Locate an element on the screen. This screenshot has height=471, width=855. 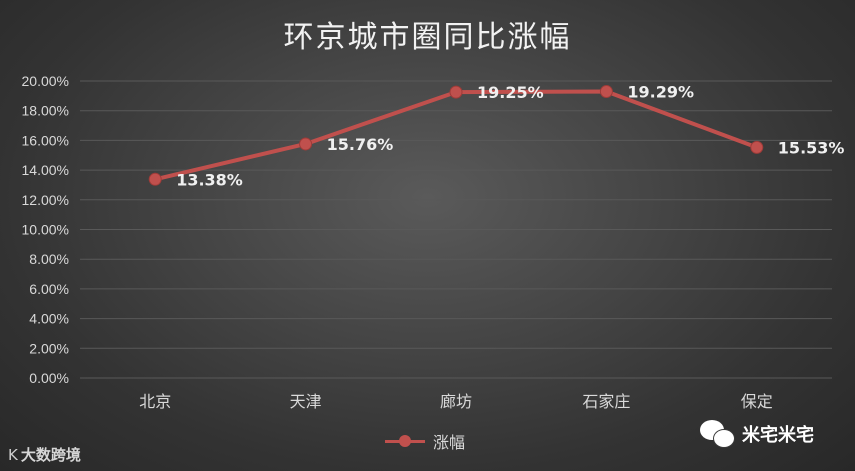
y-tick-label: 18.00% is located at coordinates (45, 111).